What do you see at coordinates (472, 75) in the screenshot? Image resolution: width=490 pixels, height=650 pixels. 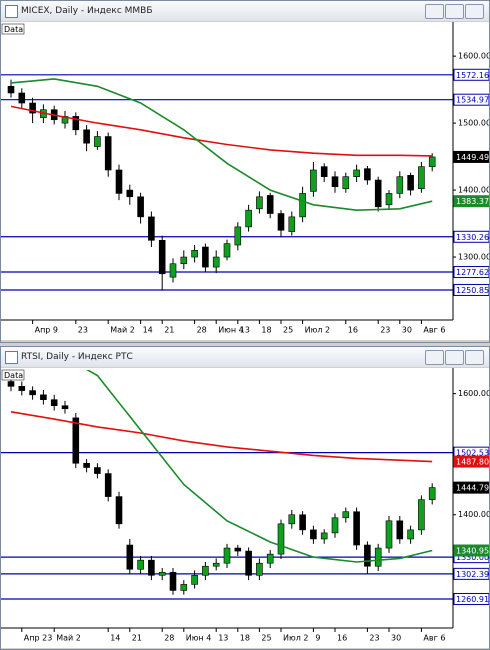 I see `level-label: 1572.16` at bounding box center [472, 75].